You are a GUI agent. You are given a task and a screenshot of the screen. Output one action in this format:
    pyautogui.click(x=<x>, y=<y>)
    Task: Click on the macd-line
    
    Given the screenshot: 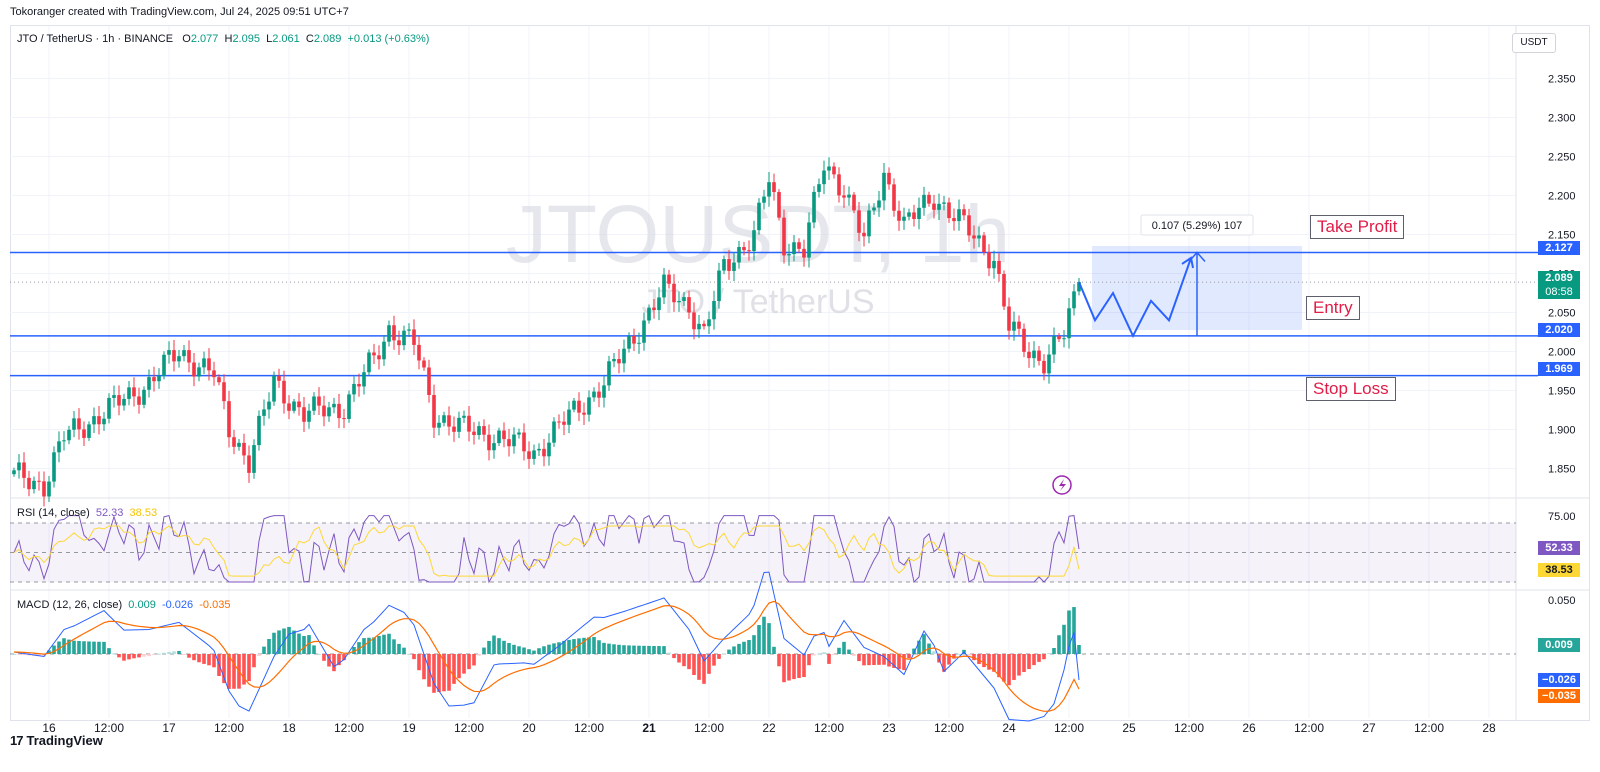 What is the action you would take?
    pyautogui.click(x=546, y=646)
    